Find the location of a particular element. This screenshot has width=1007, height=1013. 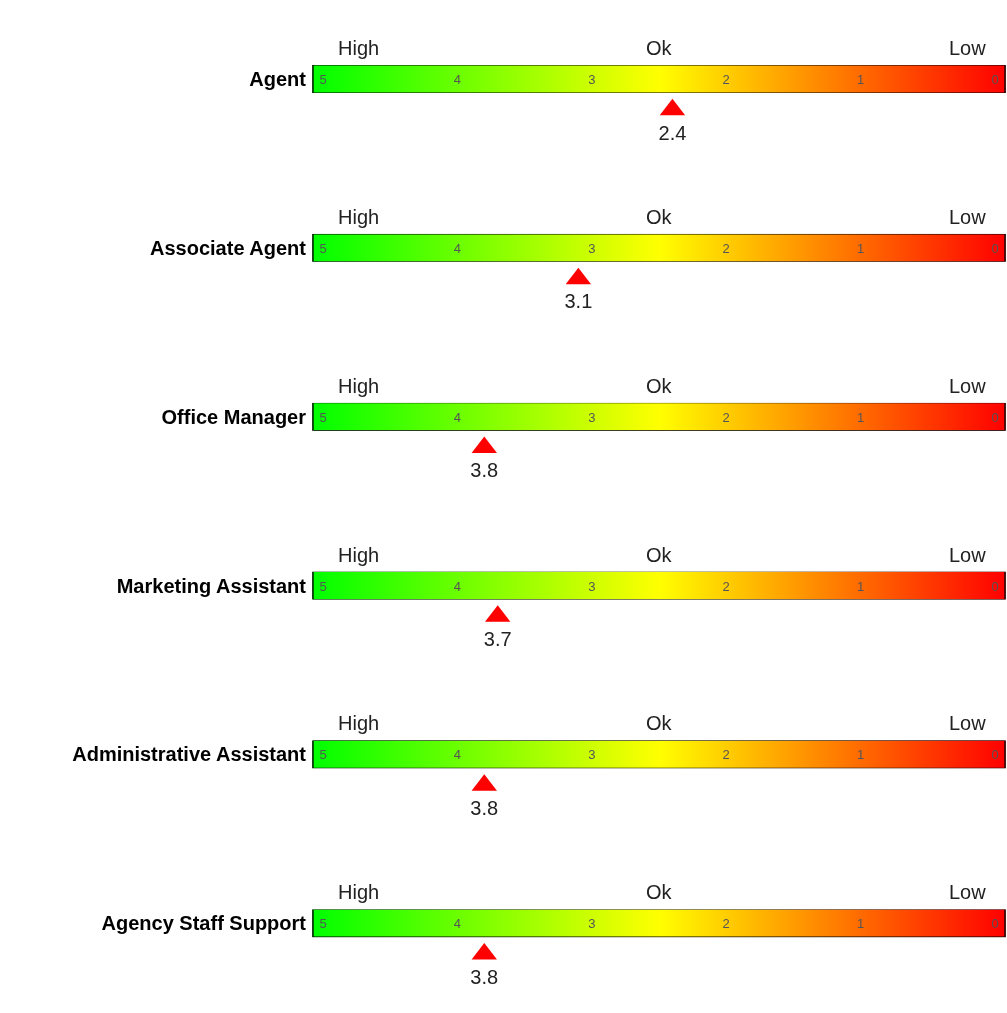

y-tick-label: Administrative Assistant is located at coordinates (189, 754).